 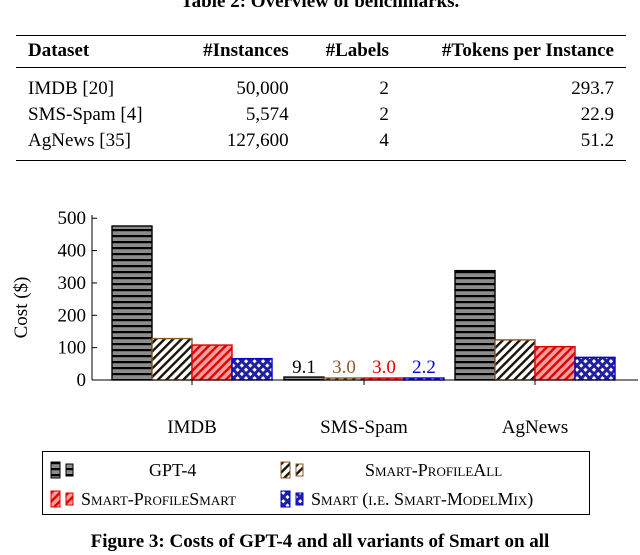 I want to click on table-row: IMDB [20] 50,000 2 293.7, so click(x=321, y=85).